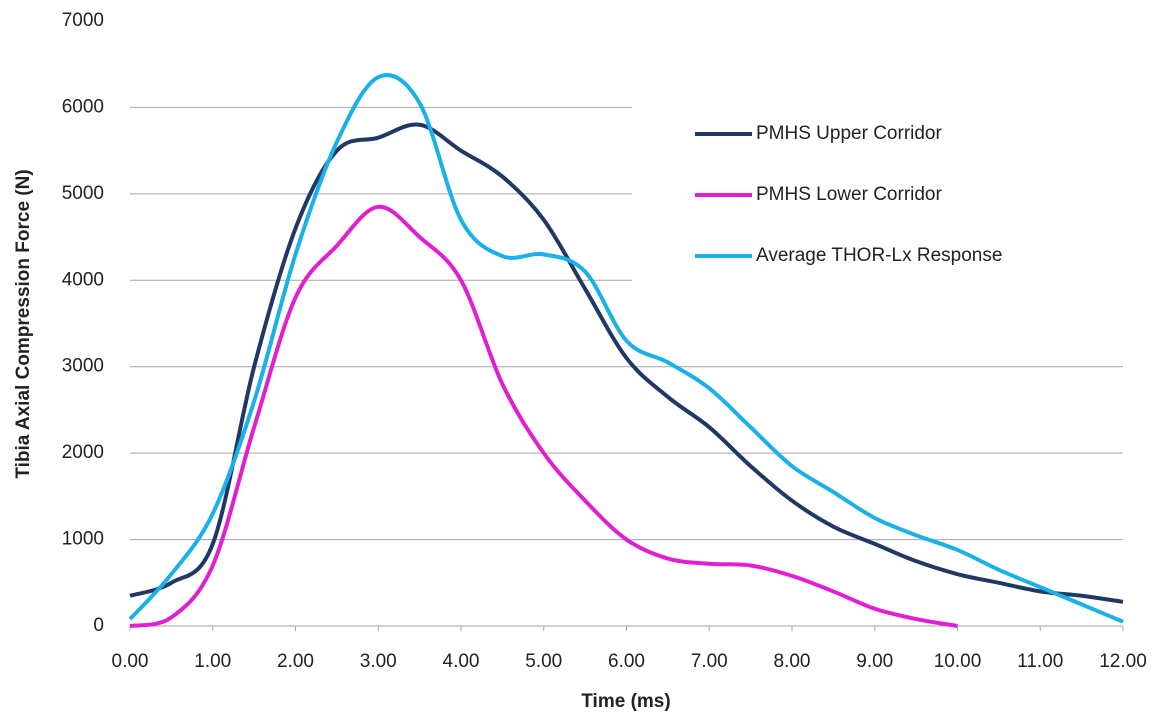  I want to click on x-tick-label: 6.00, so click(626, 661).